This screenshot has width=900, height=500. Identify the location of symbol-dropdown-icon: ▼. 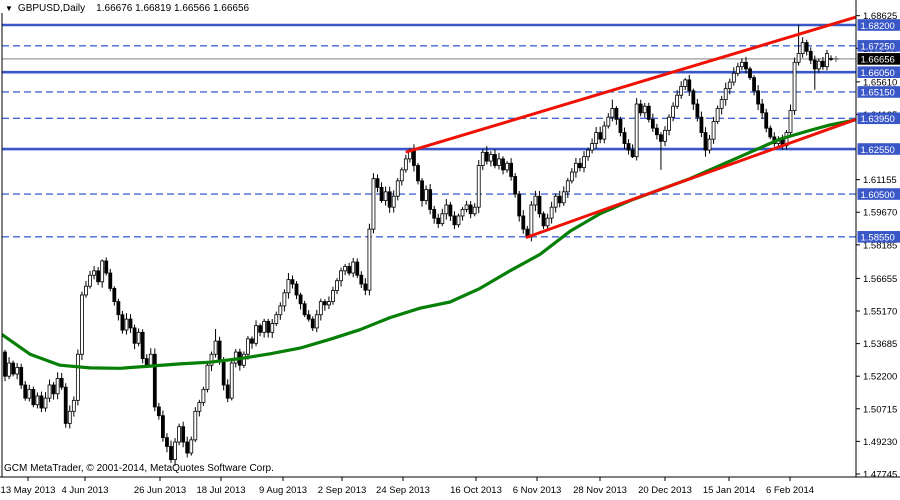
(9, 8).